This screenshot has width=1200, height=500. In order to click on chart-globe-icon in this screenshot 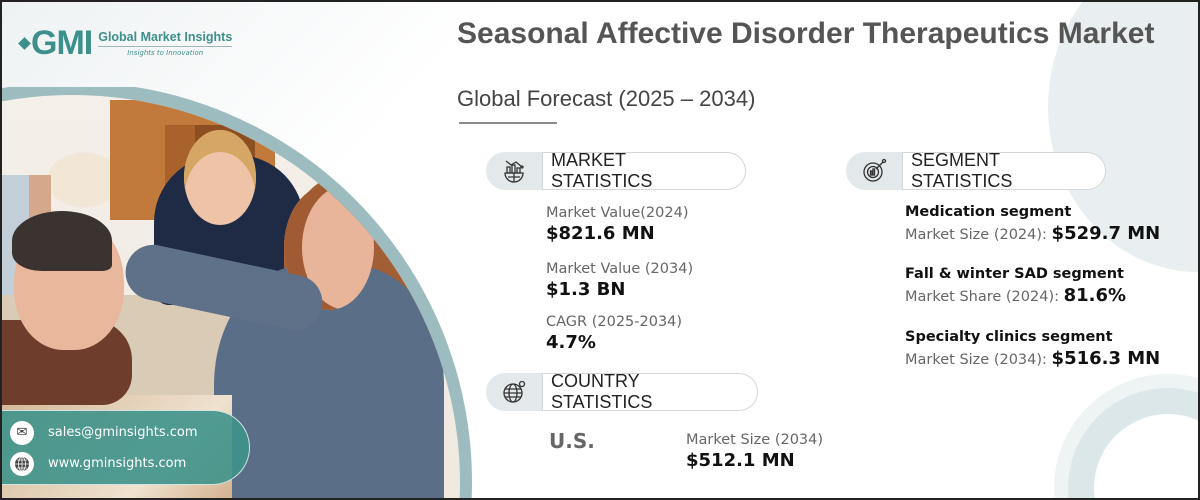, I will do `click(514, 171)`.